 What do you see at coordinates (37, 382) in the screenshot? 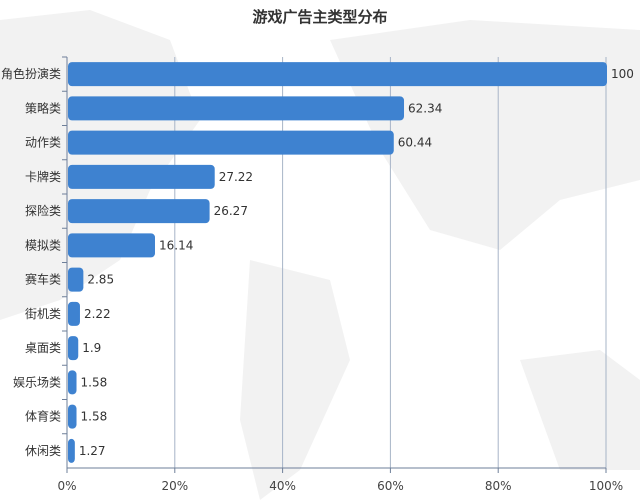
I see `category-label: 娱乐场类` at bounding box center [37, 382].